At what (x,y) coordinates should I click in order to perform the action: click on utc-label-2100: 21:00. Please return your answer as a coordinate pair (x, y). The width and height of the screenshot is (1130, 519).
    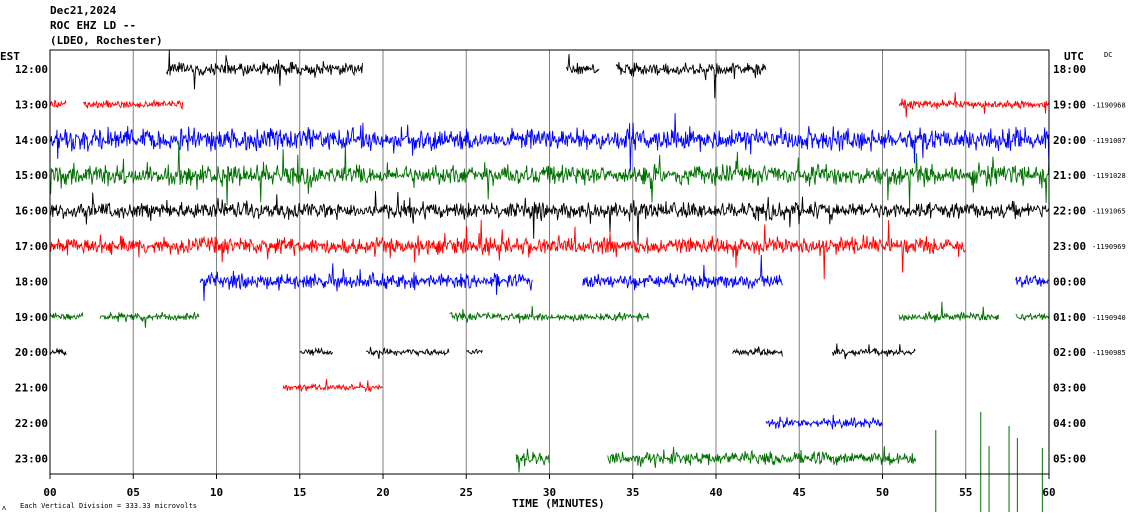
    Looking at the image, I should click on (1069, 175).